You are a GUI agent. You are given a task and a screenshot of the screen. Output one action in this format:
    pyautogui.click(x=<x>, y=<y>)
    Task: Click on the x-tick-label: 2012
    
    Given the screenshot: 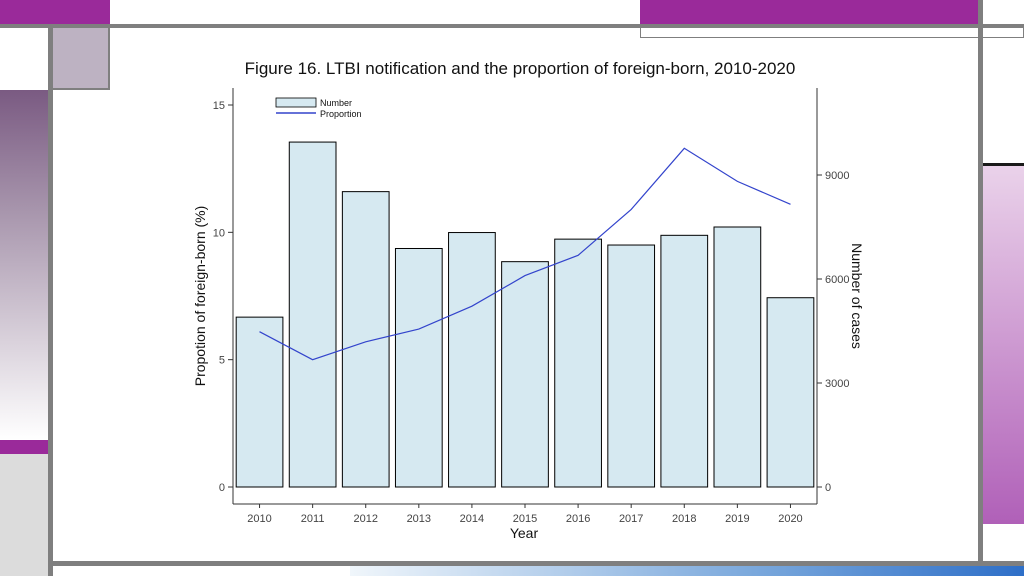 What is the action you would take?
    pyautogui.click(x=365, y=519)
    